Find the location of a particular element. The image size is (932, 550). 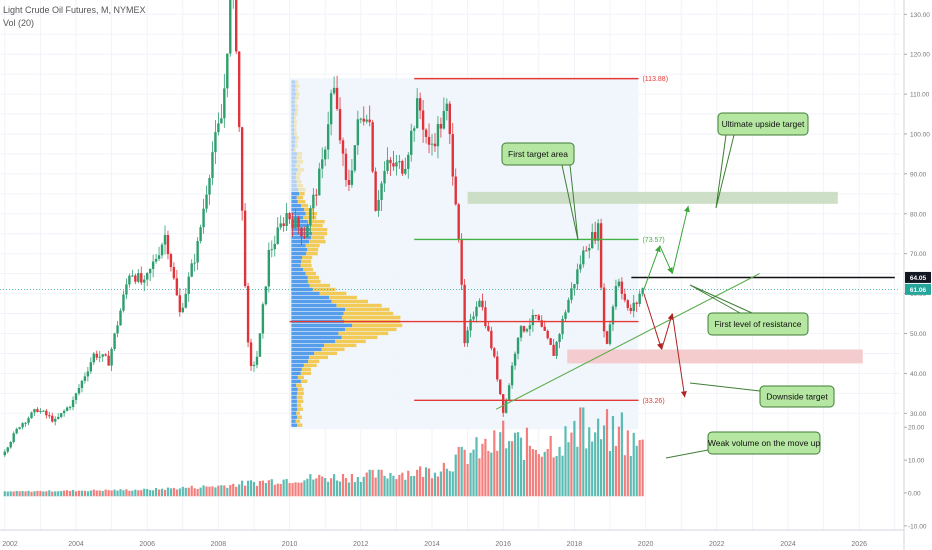

downside-target-note-box is located at coordinates (797, 396).